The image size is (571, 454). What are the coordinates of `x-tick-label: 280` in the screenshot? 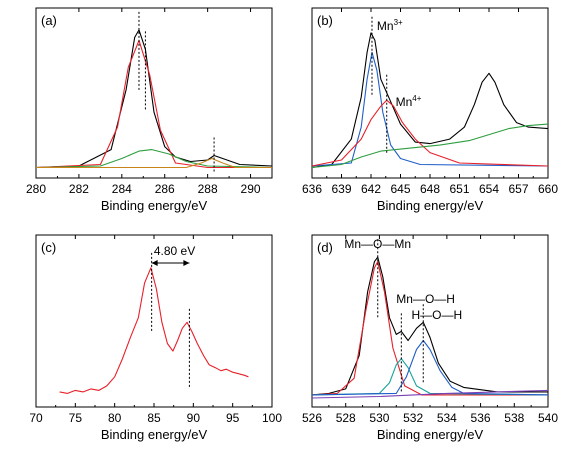 It's located at (36, 189).